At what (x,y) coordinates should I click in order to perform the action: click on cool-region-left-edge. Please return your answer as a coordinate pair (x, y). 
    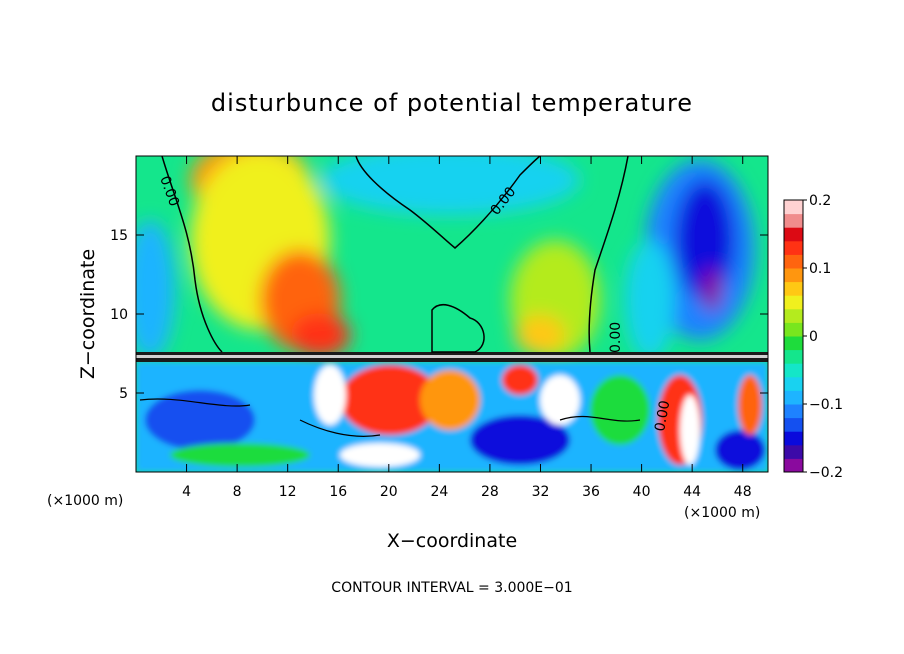
    Looking at the image, I should click on (155, 290).